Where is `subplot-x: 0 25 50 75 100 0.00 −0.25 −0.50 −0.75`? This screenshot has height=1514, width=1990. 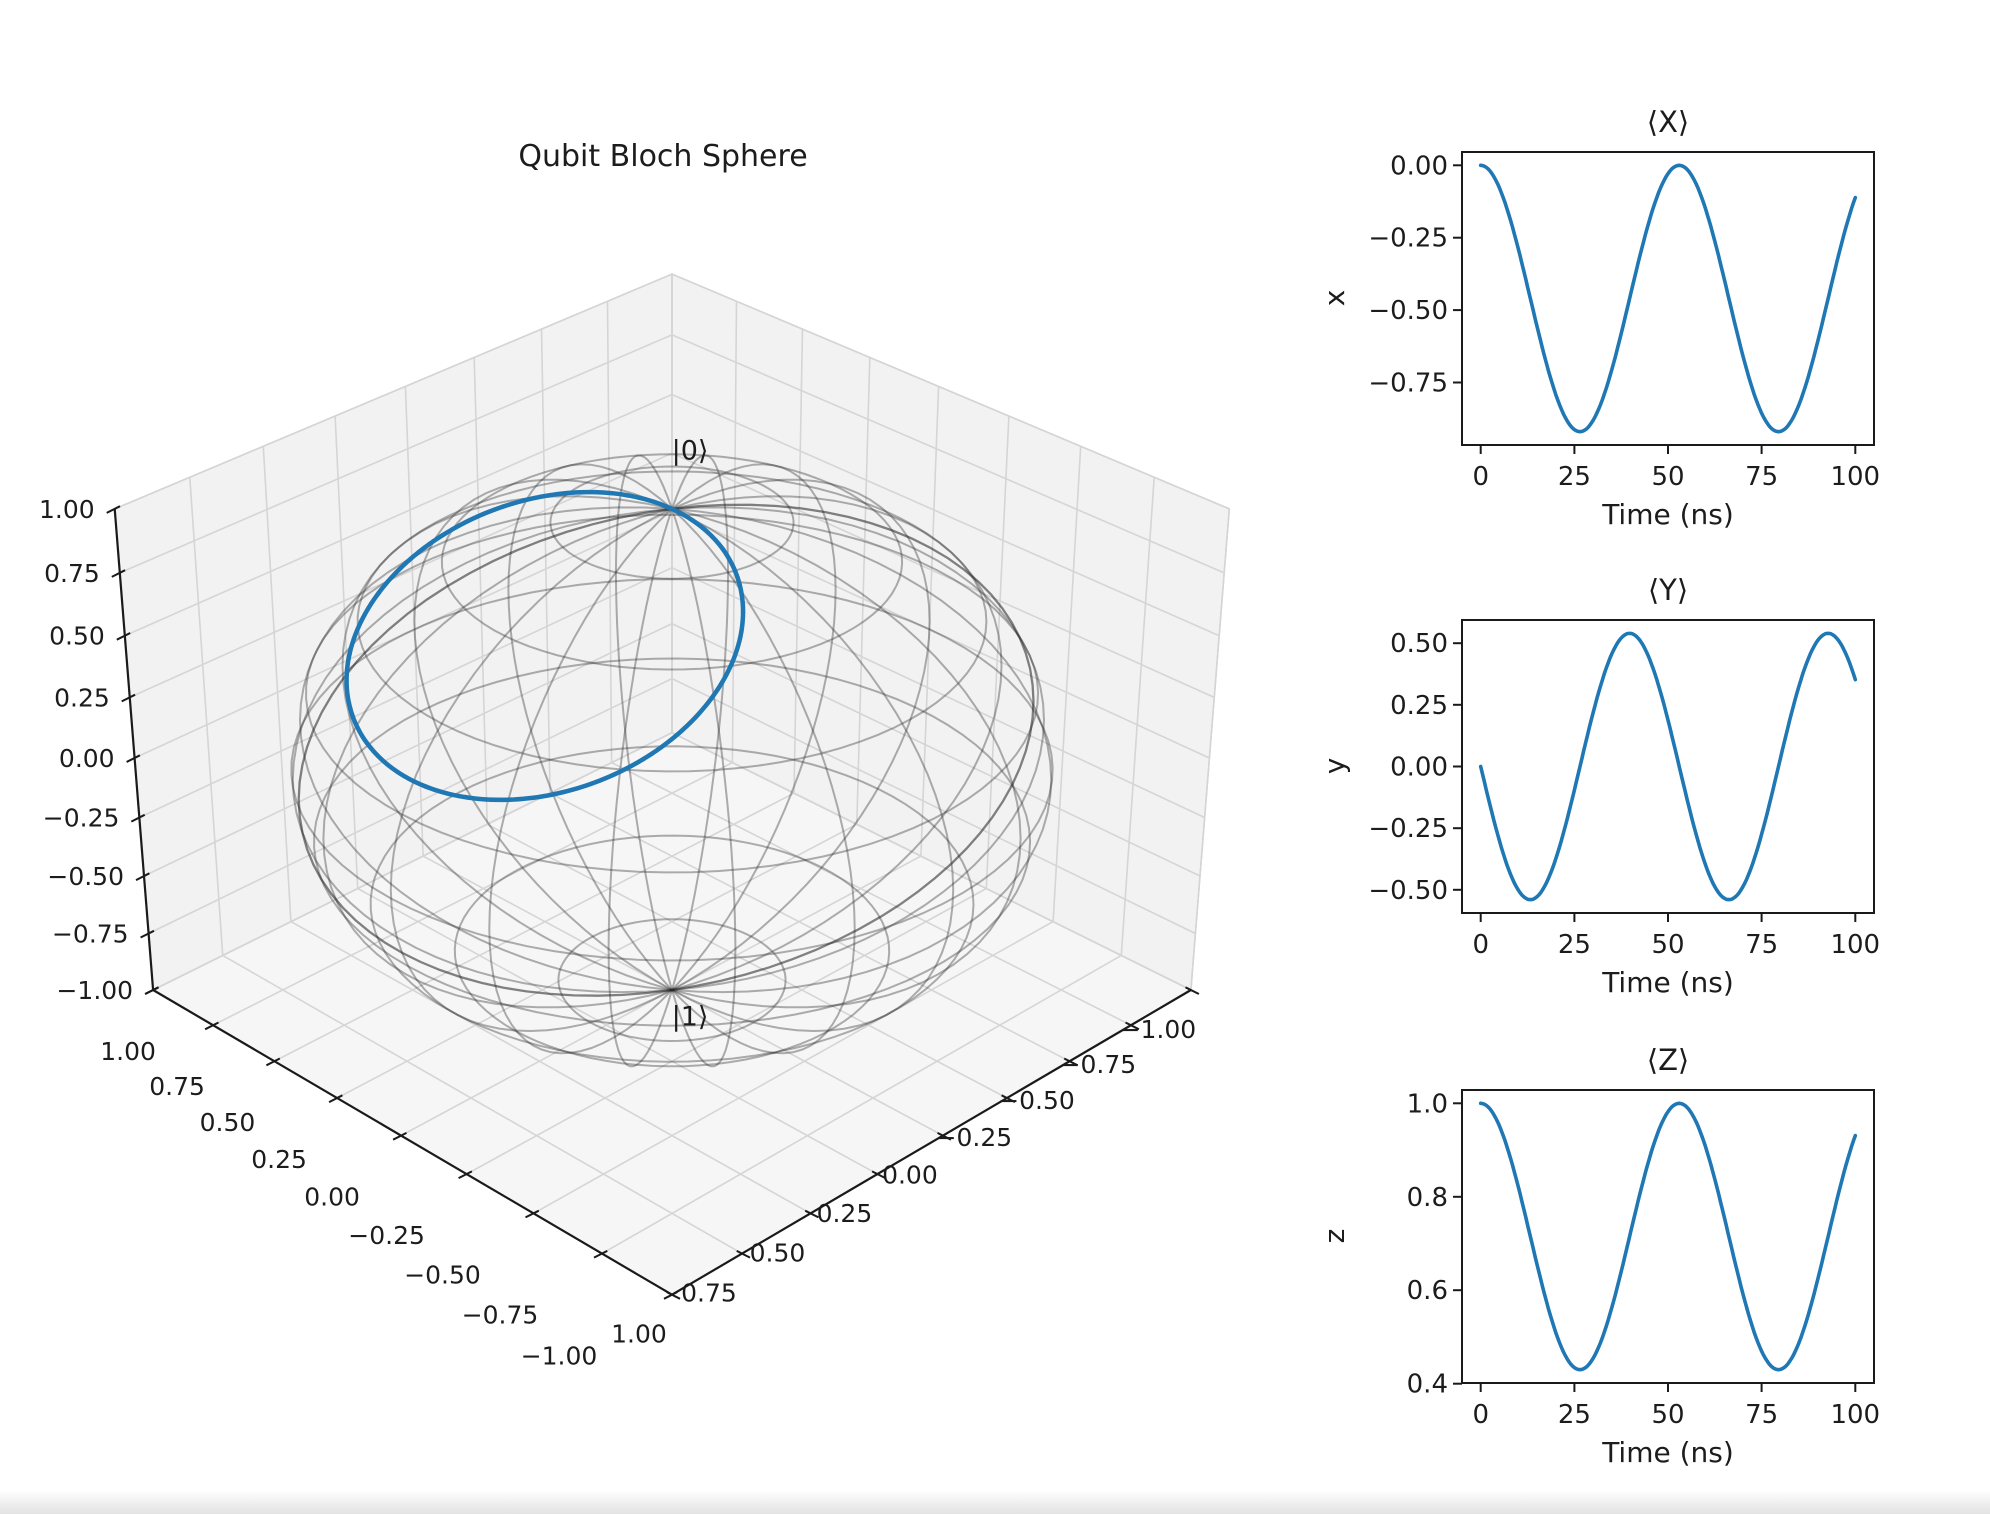
subplot-x: 0 25 50 75 100 0.00 −0.25 −0.50 −0.75 is located at coordinates (1624, 321).